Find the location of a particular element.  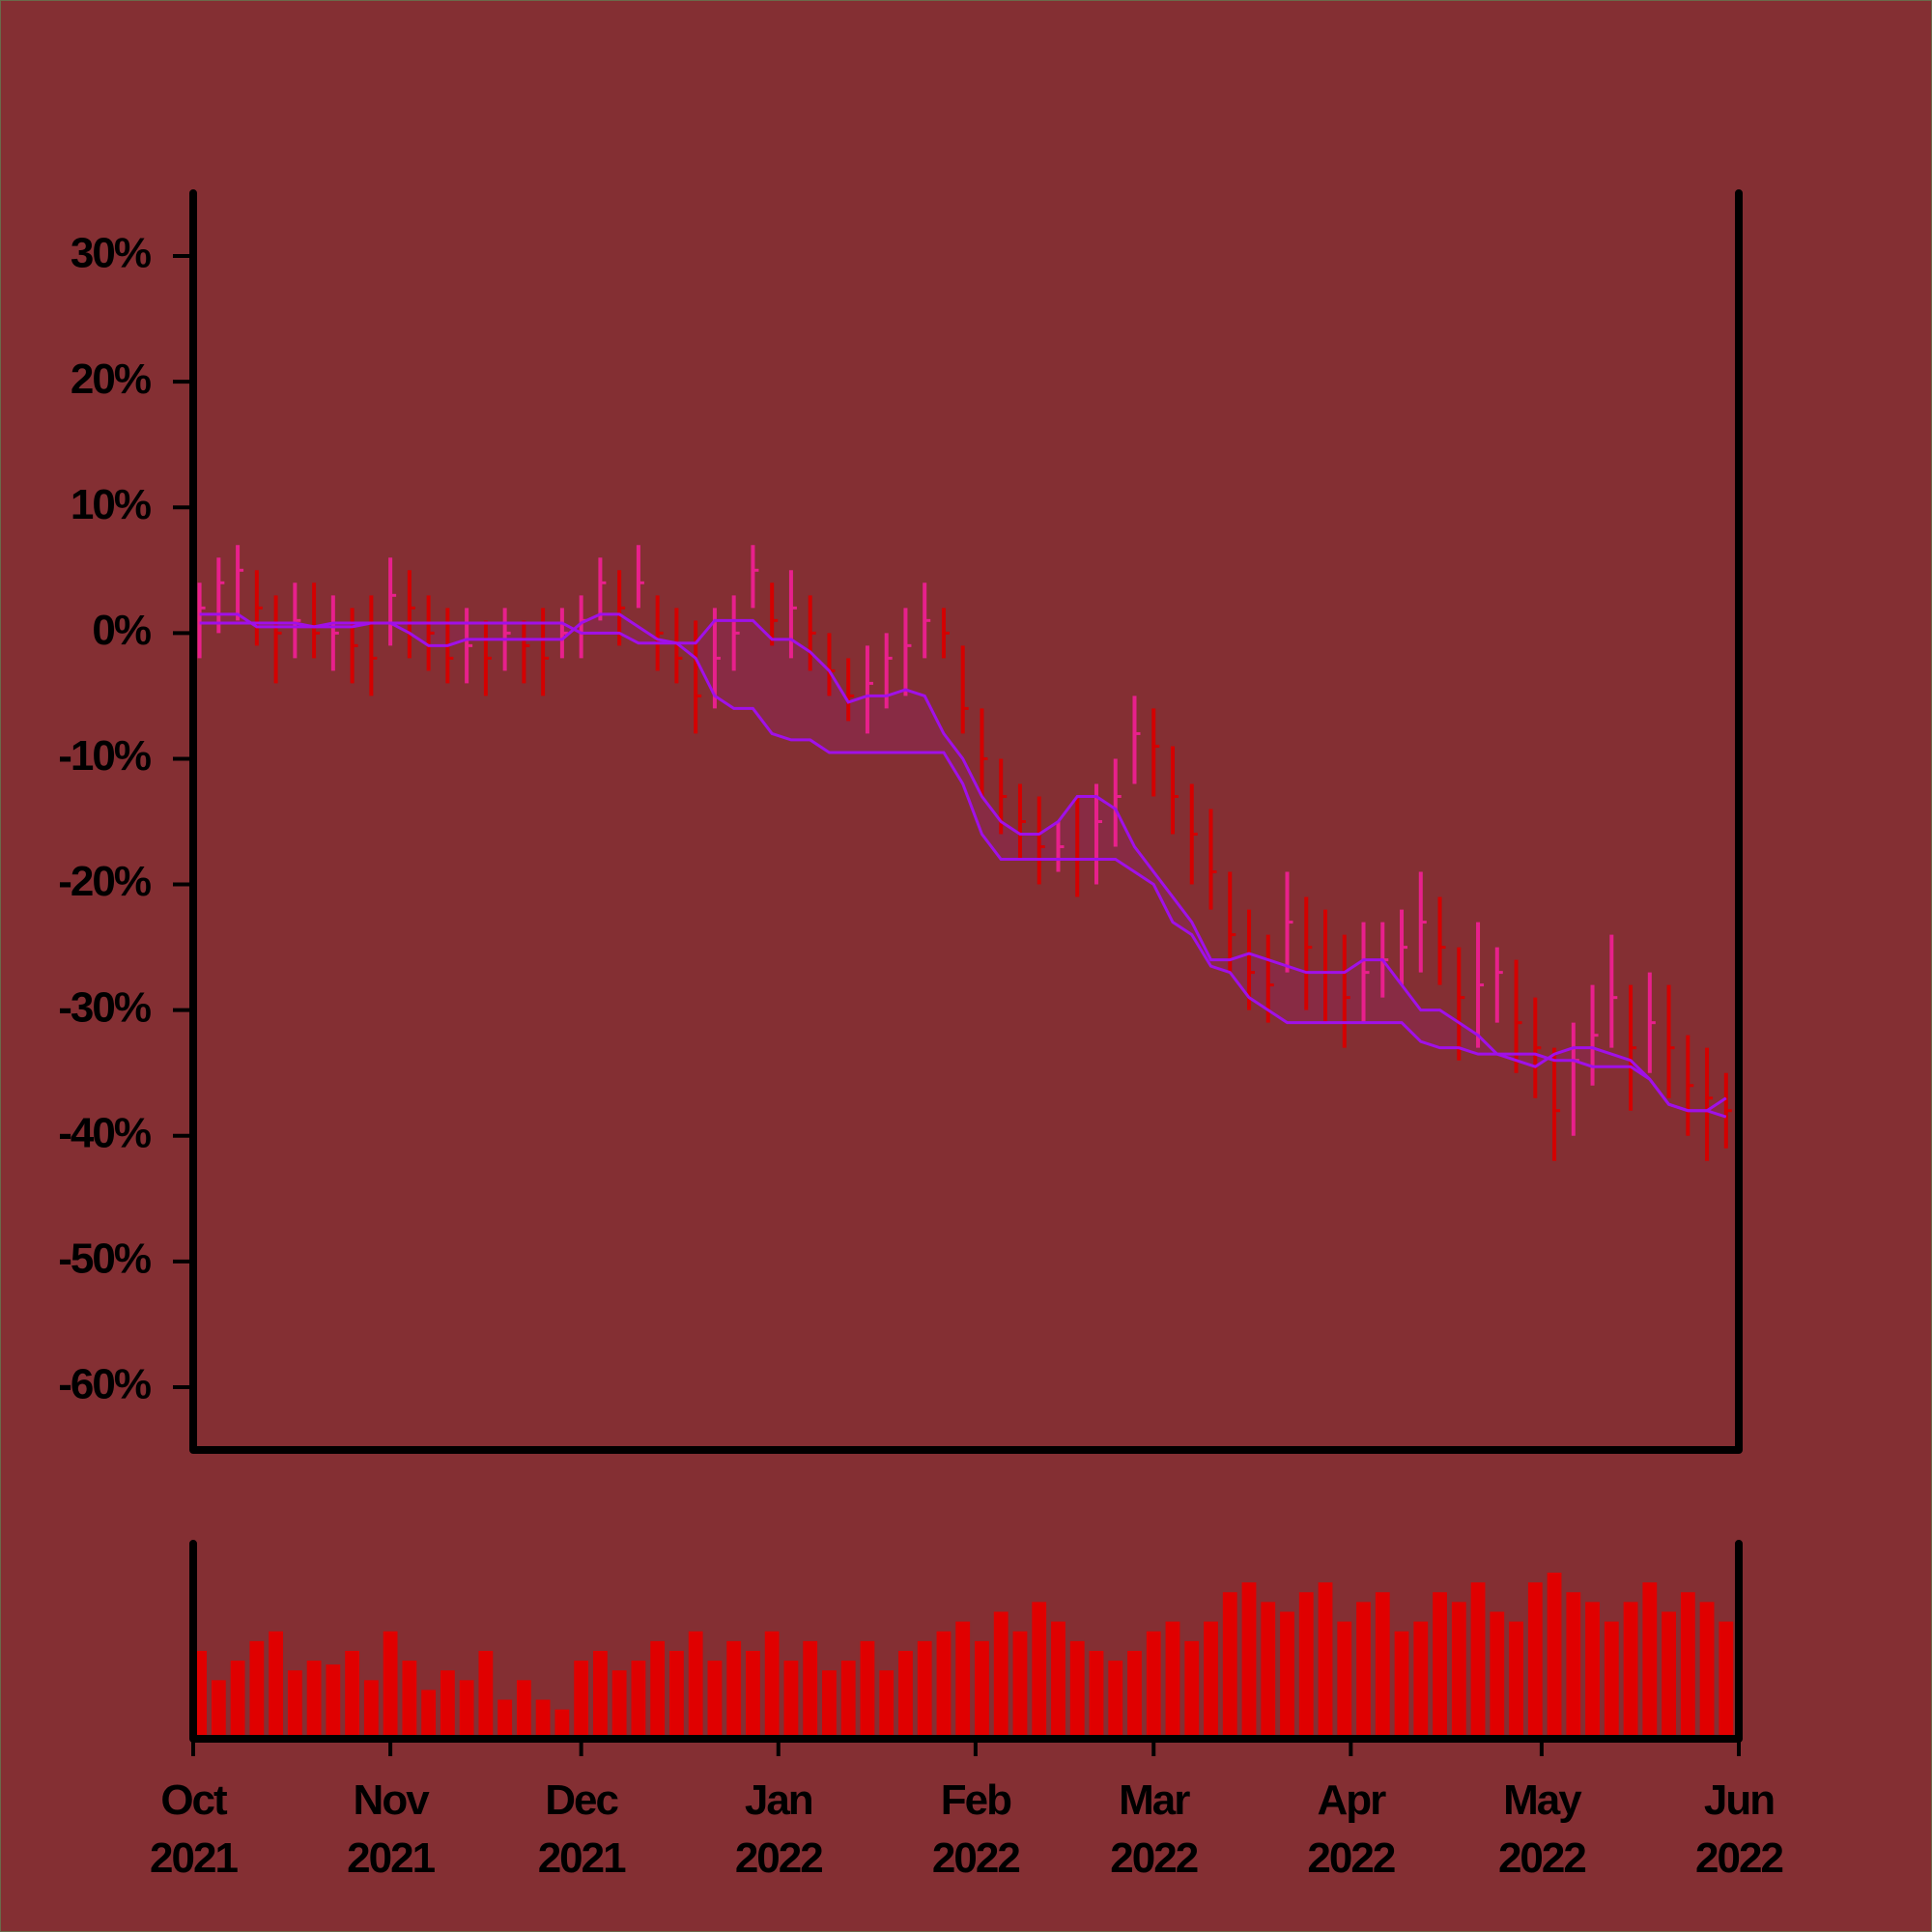

x-tick-label: Mar 2022 is located at coordinates (1153, 1829).